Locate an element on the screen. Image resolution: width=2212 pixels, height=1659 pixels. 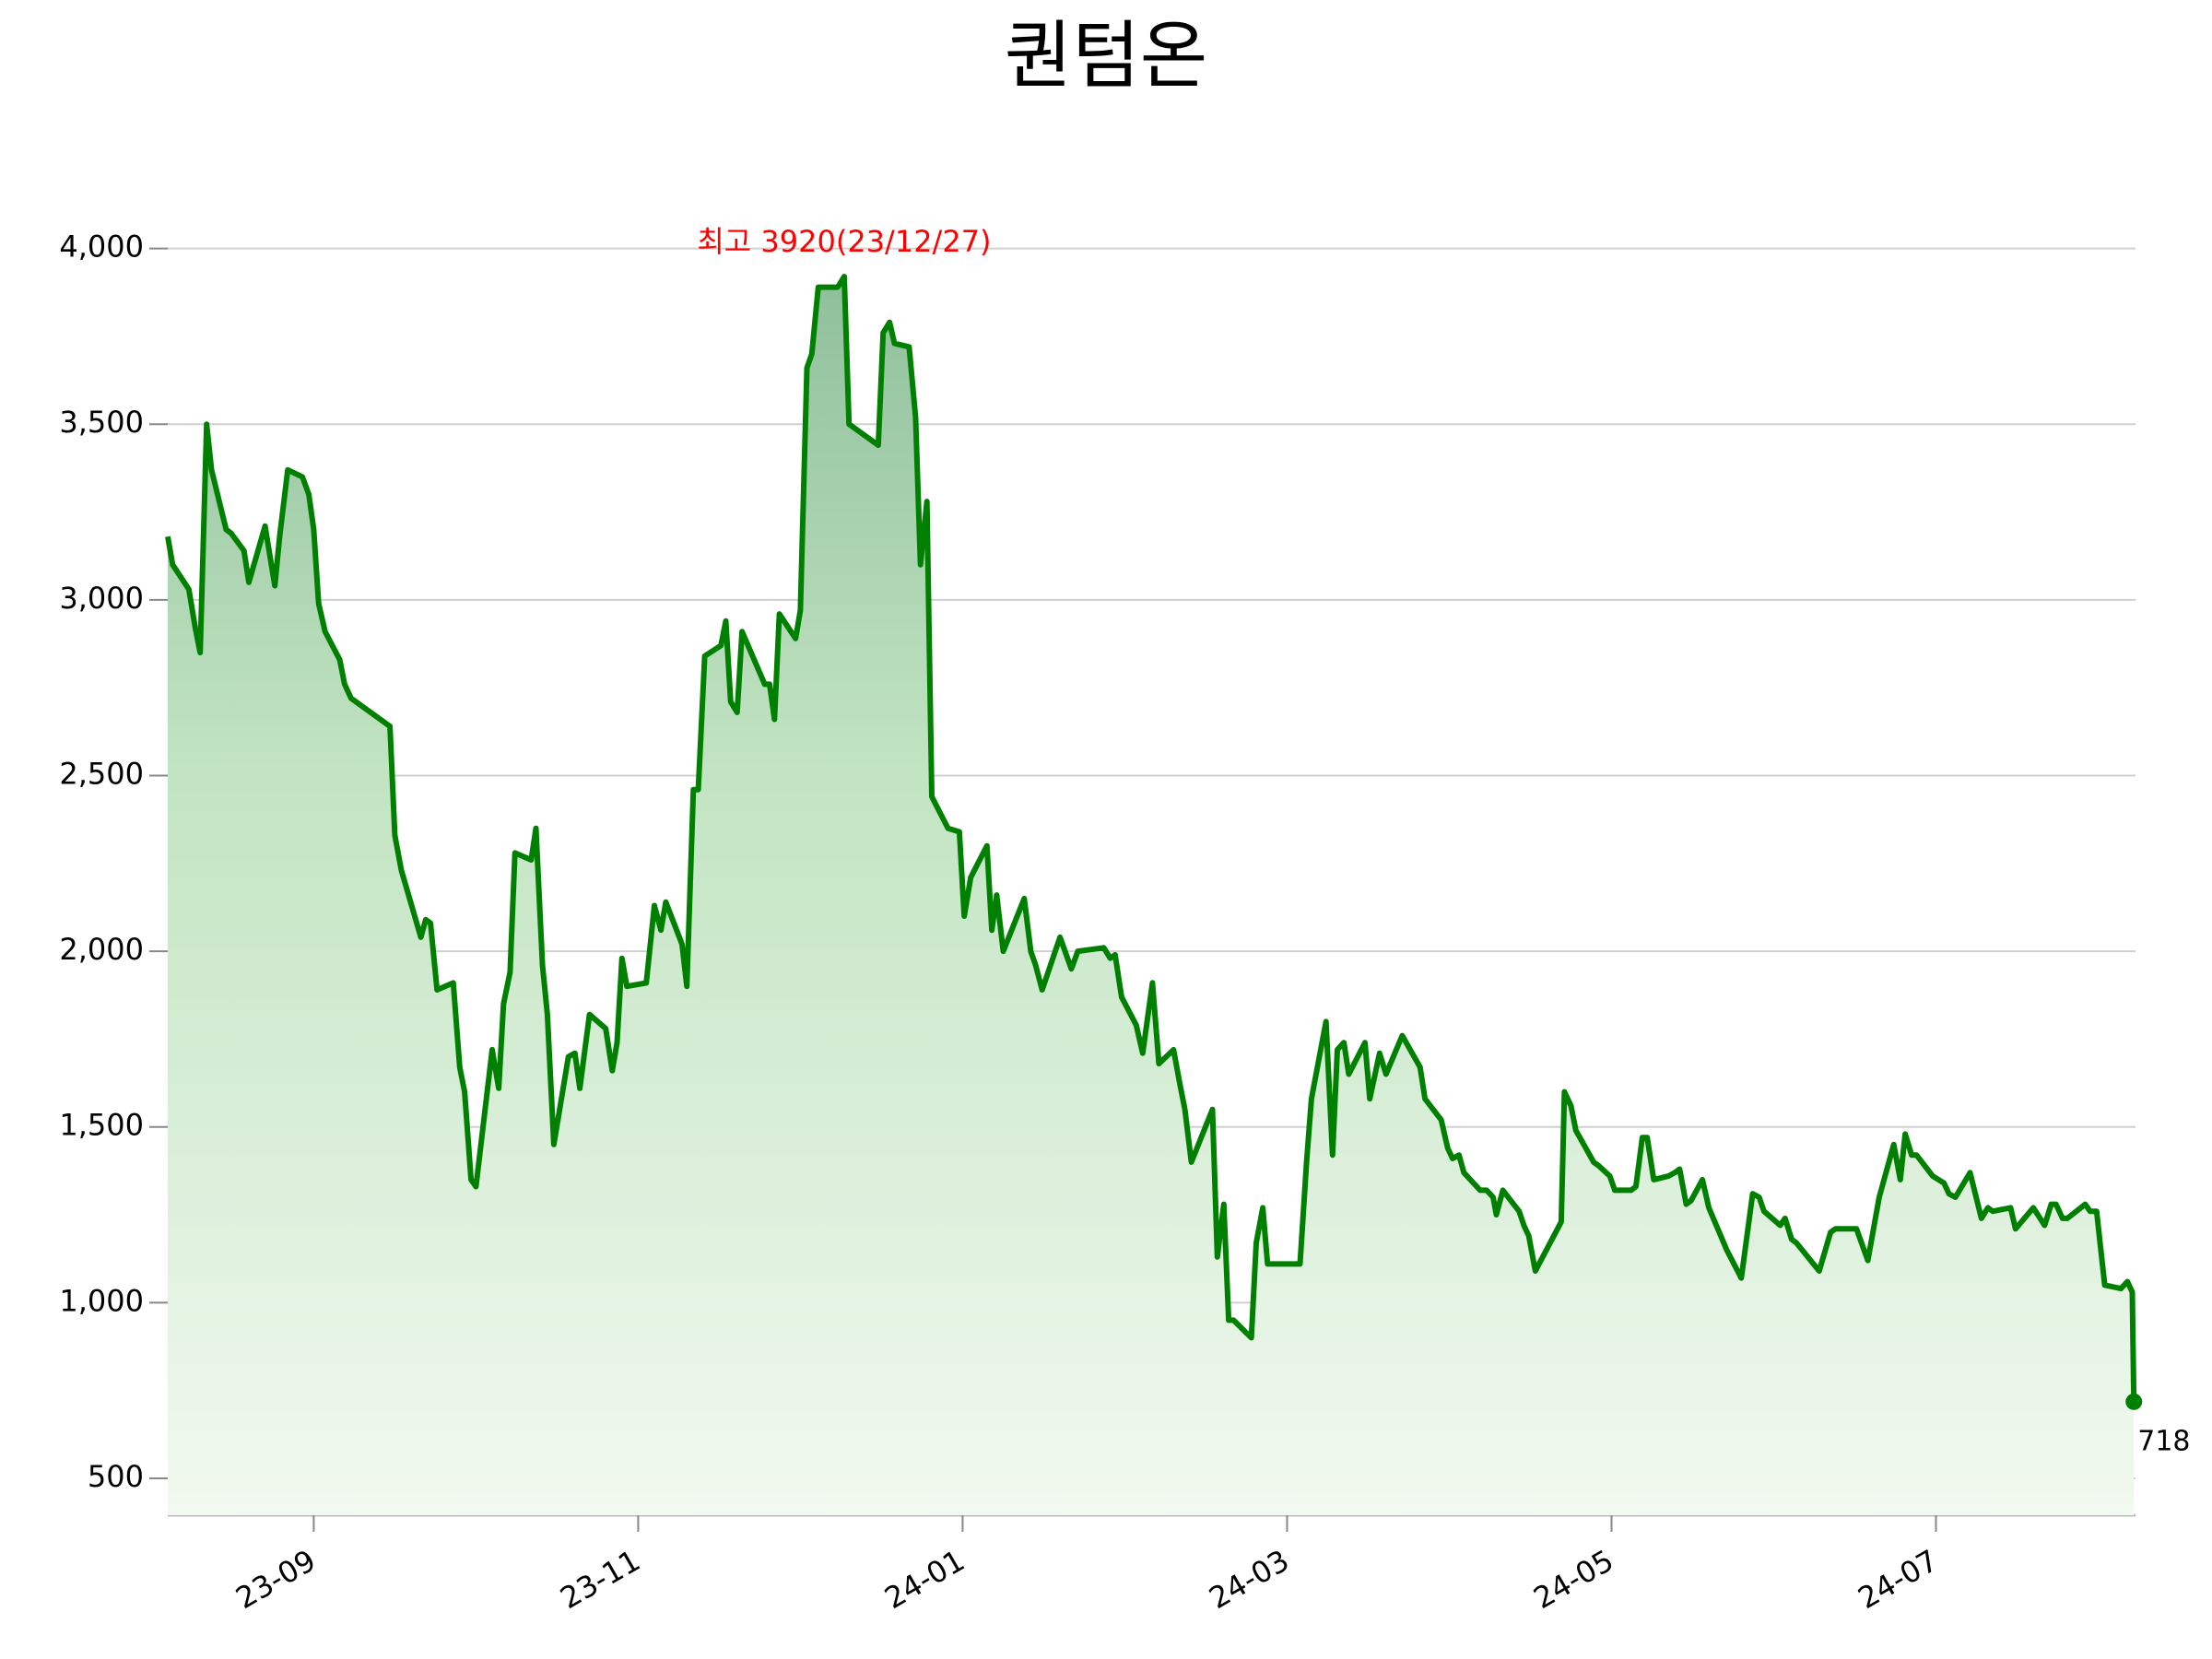
x-tick-label: 23-09 is located at coordinates (275, 1579).